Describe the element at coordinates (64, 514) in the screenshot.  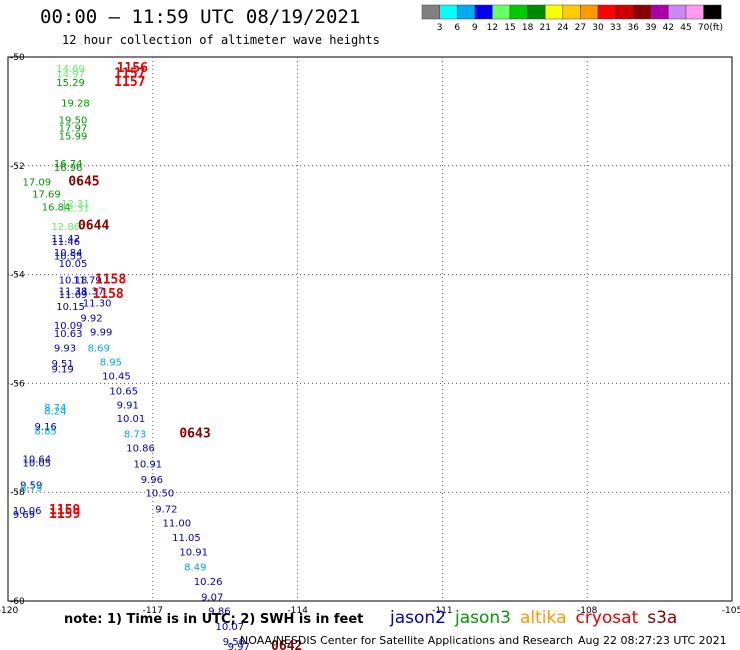
I see `pass-time-label: 1159` at that location.